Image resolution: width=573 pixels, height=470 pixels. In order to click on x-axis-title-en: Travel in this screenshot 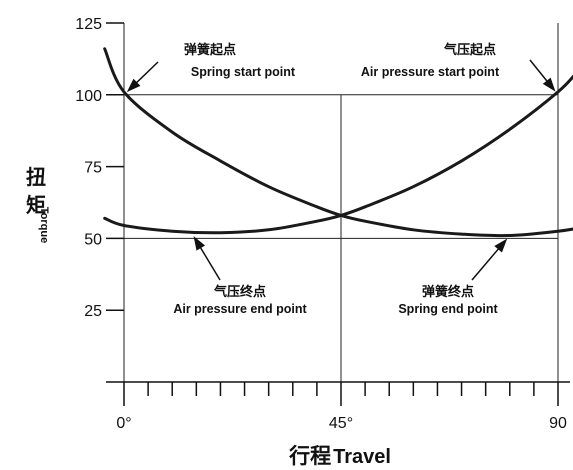, I will do `click(362, 457)`.